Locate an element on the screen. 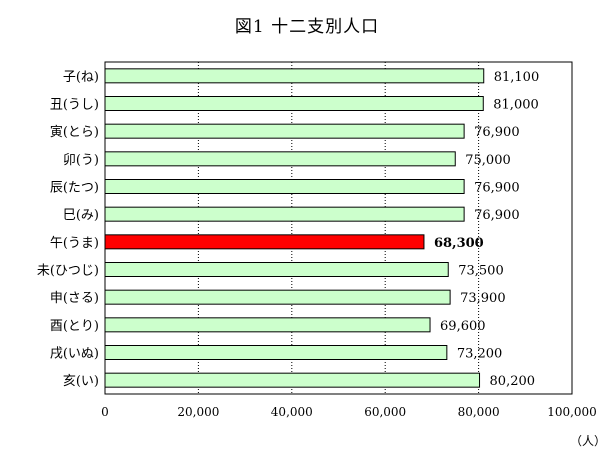  category-label: 亥(い) is located at coordinates (81, 381).